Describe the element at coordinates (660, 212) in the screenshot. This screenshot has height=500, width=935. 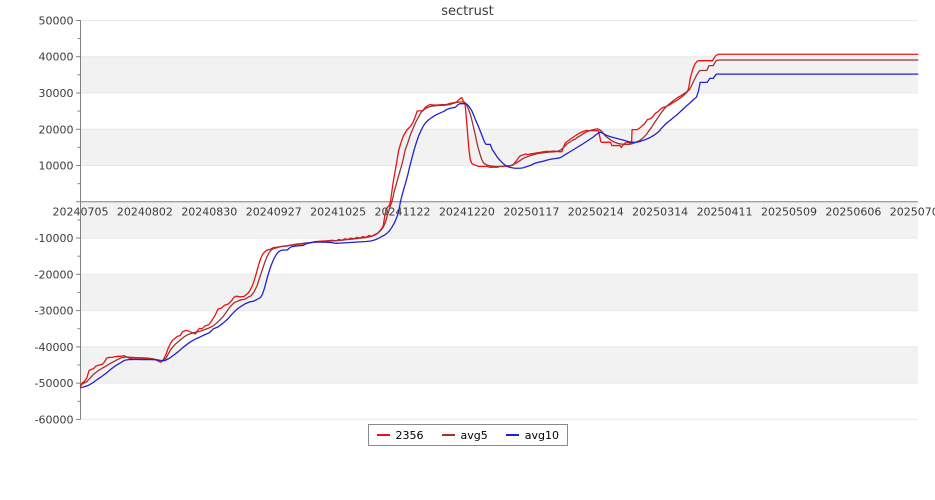
I see `x-tick-label: 20250314` at that location.